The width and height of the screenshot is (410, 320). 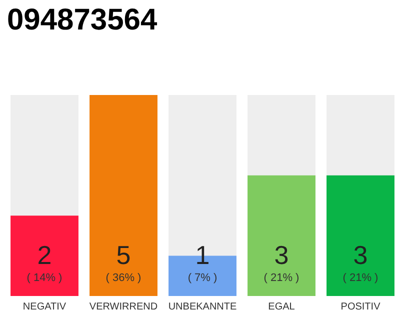 I want to click on x-tick-label: EGAL, so click(x=282, y=307).